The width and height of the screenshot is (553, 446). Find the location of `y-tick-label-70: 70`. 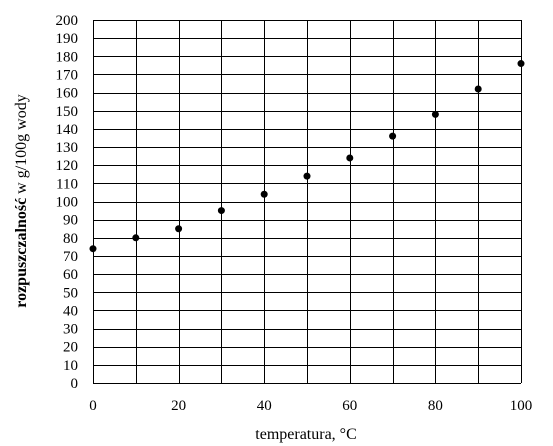

y-tick-label-70: 70 is located at coordinates (70, 257).